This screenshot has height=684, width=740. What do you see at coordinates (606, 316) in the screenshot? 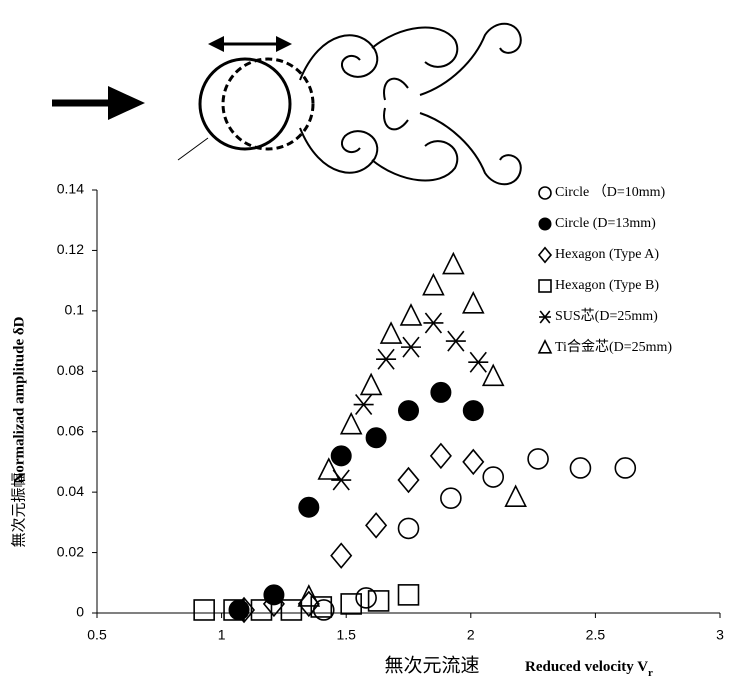
I see `legend-label: SUS芯(D=25mm)` at bounding box center [606, 316].